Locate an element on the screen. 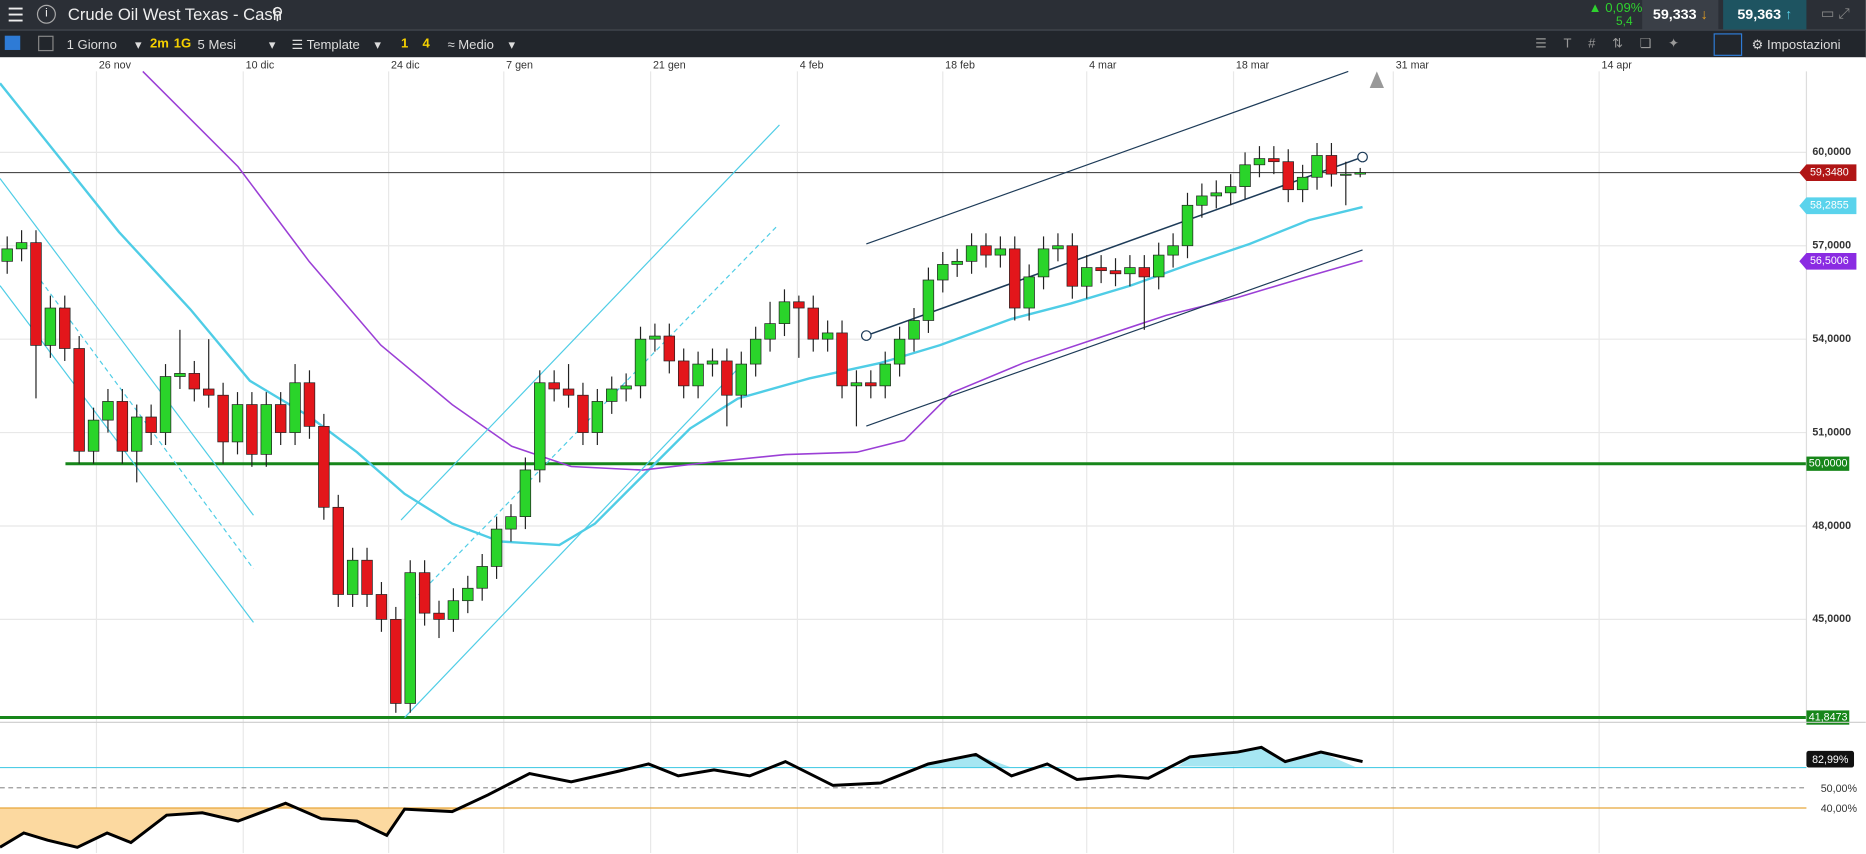 This screenshot has width=1866, height=854. x-tick-label: 14 apr is located at coordinates (1617, 65).